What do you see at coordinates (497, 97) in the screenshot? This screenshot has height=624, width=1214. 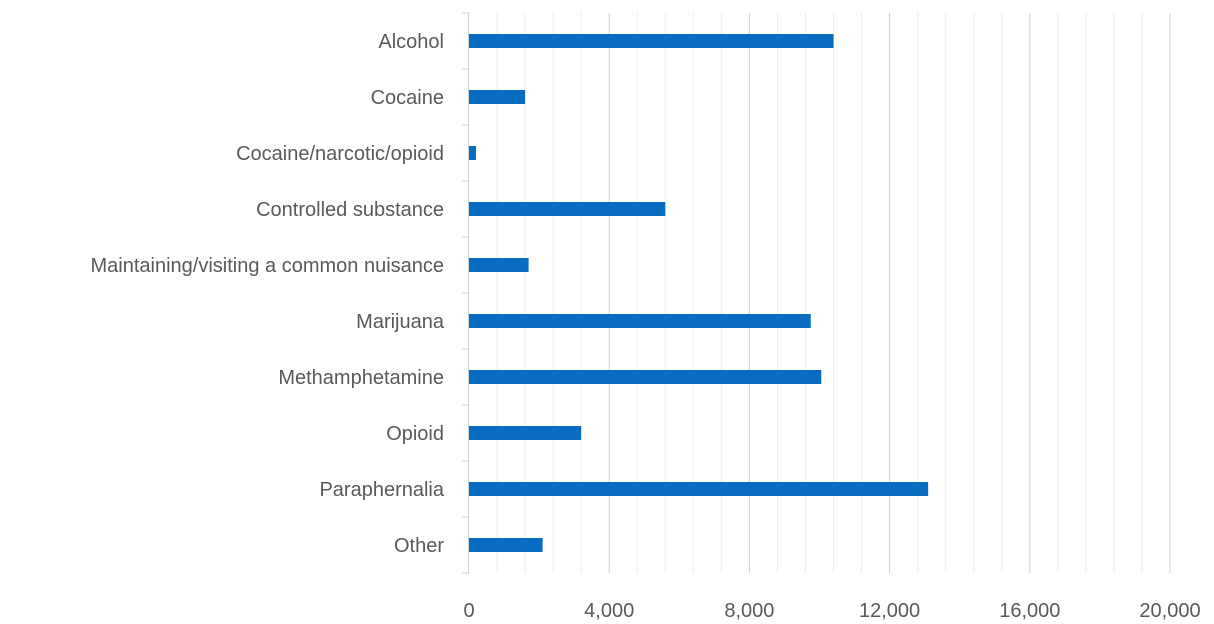 I see `bar-cocaine` at bounding box center [497, 97].